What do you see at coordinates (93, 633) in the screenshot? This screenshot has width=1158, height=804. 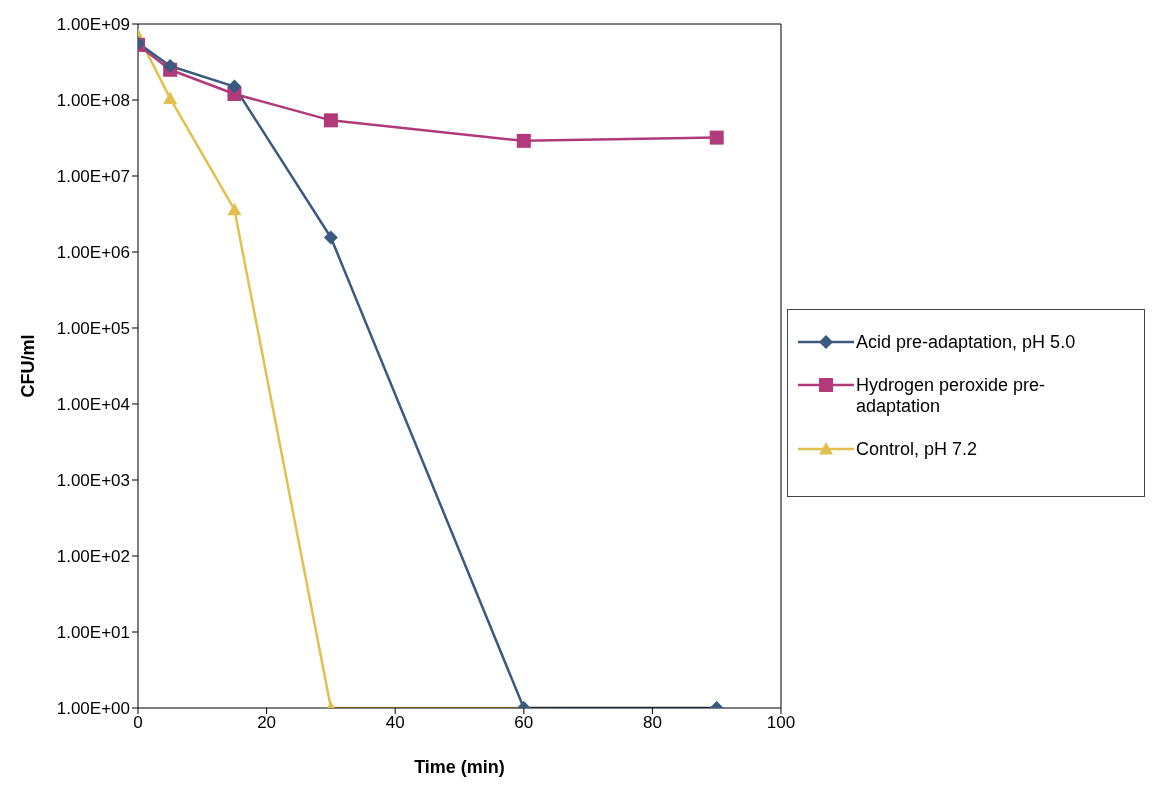 I see `y-tick-label: 1.00E+01` at bounding box center [93, 633].